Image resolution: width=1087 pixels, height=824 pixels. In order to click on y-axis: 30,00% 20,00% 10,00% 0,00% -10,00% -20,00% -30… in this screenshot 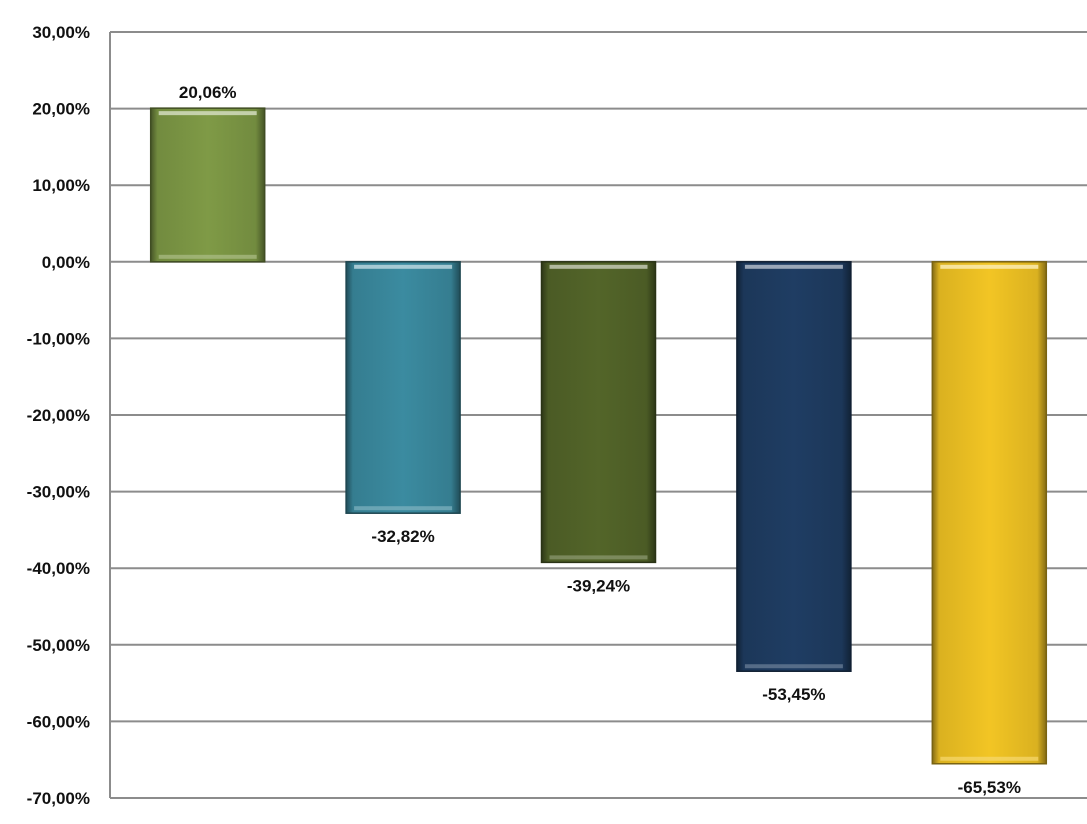, I will do `click(69, 415)`.